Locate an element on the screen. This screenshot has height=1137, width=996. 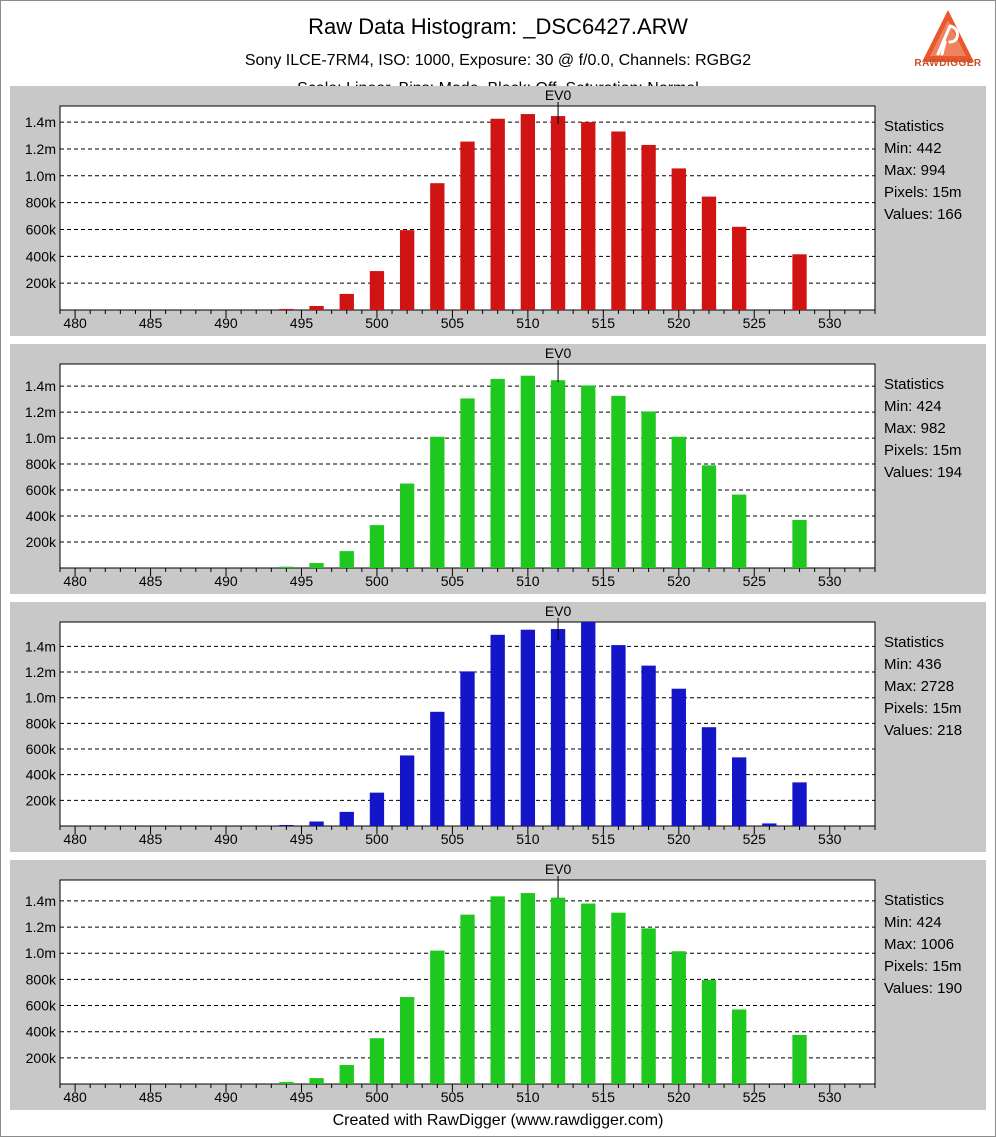
stats-values: Values: 190 is located at coordinates (923, 988).